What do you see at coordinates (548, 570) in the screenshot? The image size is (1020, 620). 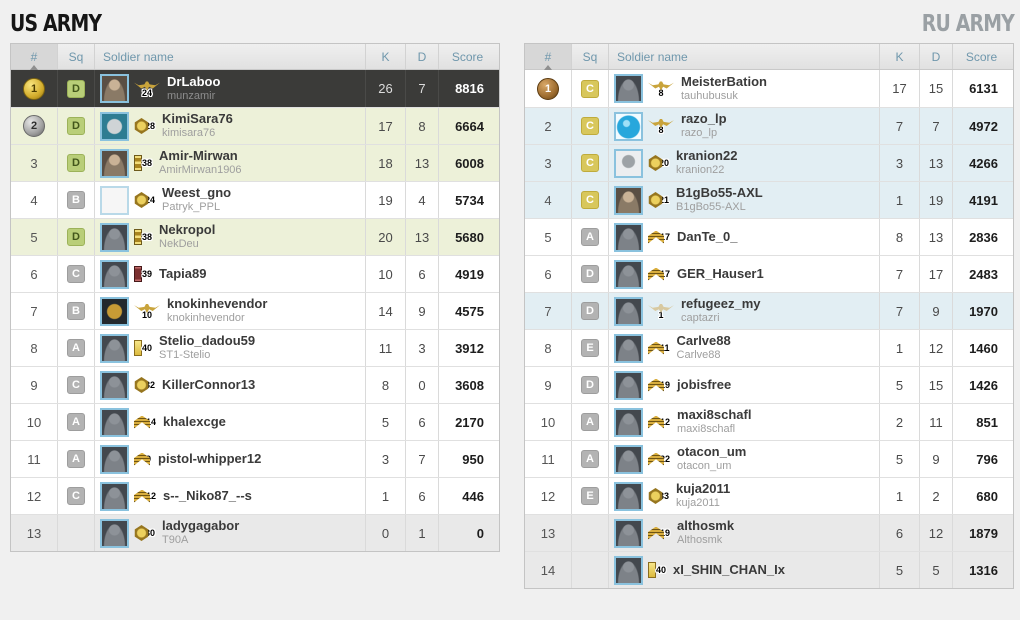 I see `position-cell: 14` at bounding box center [548, 570].